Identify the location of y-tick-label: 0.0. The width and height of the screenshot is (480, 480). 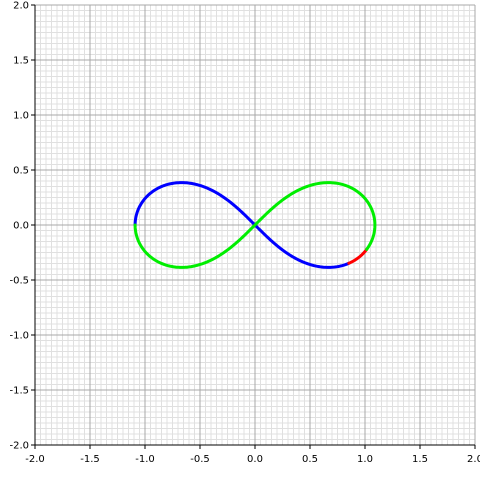
(21, 226).